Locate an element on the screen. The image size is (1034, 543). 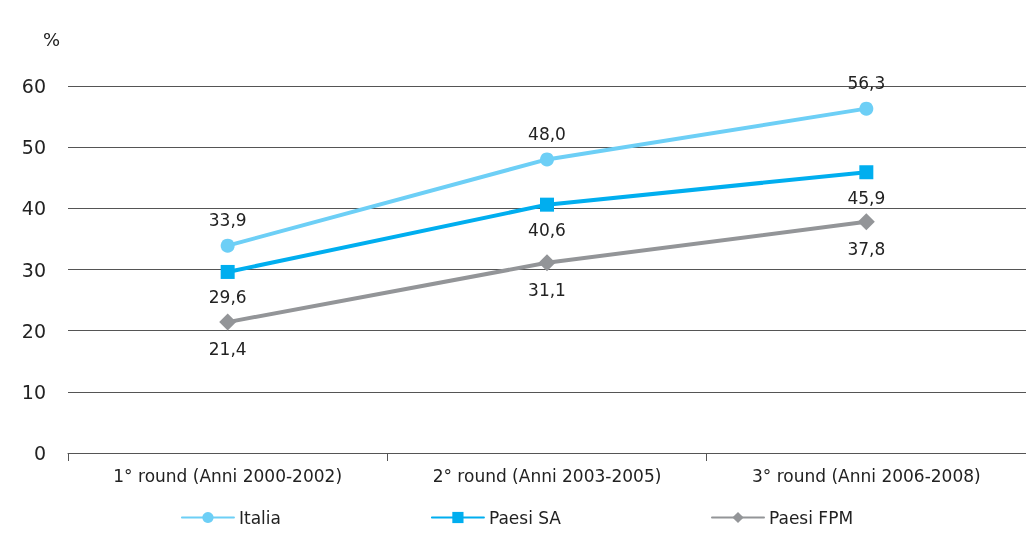
data-label: 33,9 is located at coordinates (227, 220).